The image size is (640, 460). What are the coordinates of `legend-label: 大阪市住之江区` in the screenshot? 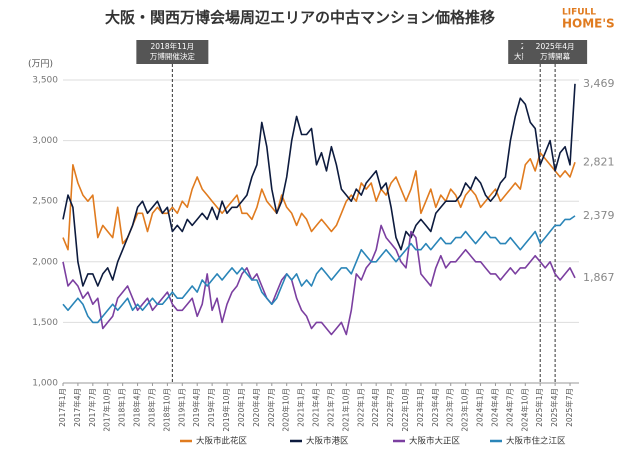 It's located at (536, 441).